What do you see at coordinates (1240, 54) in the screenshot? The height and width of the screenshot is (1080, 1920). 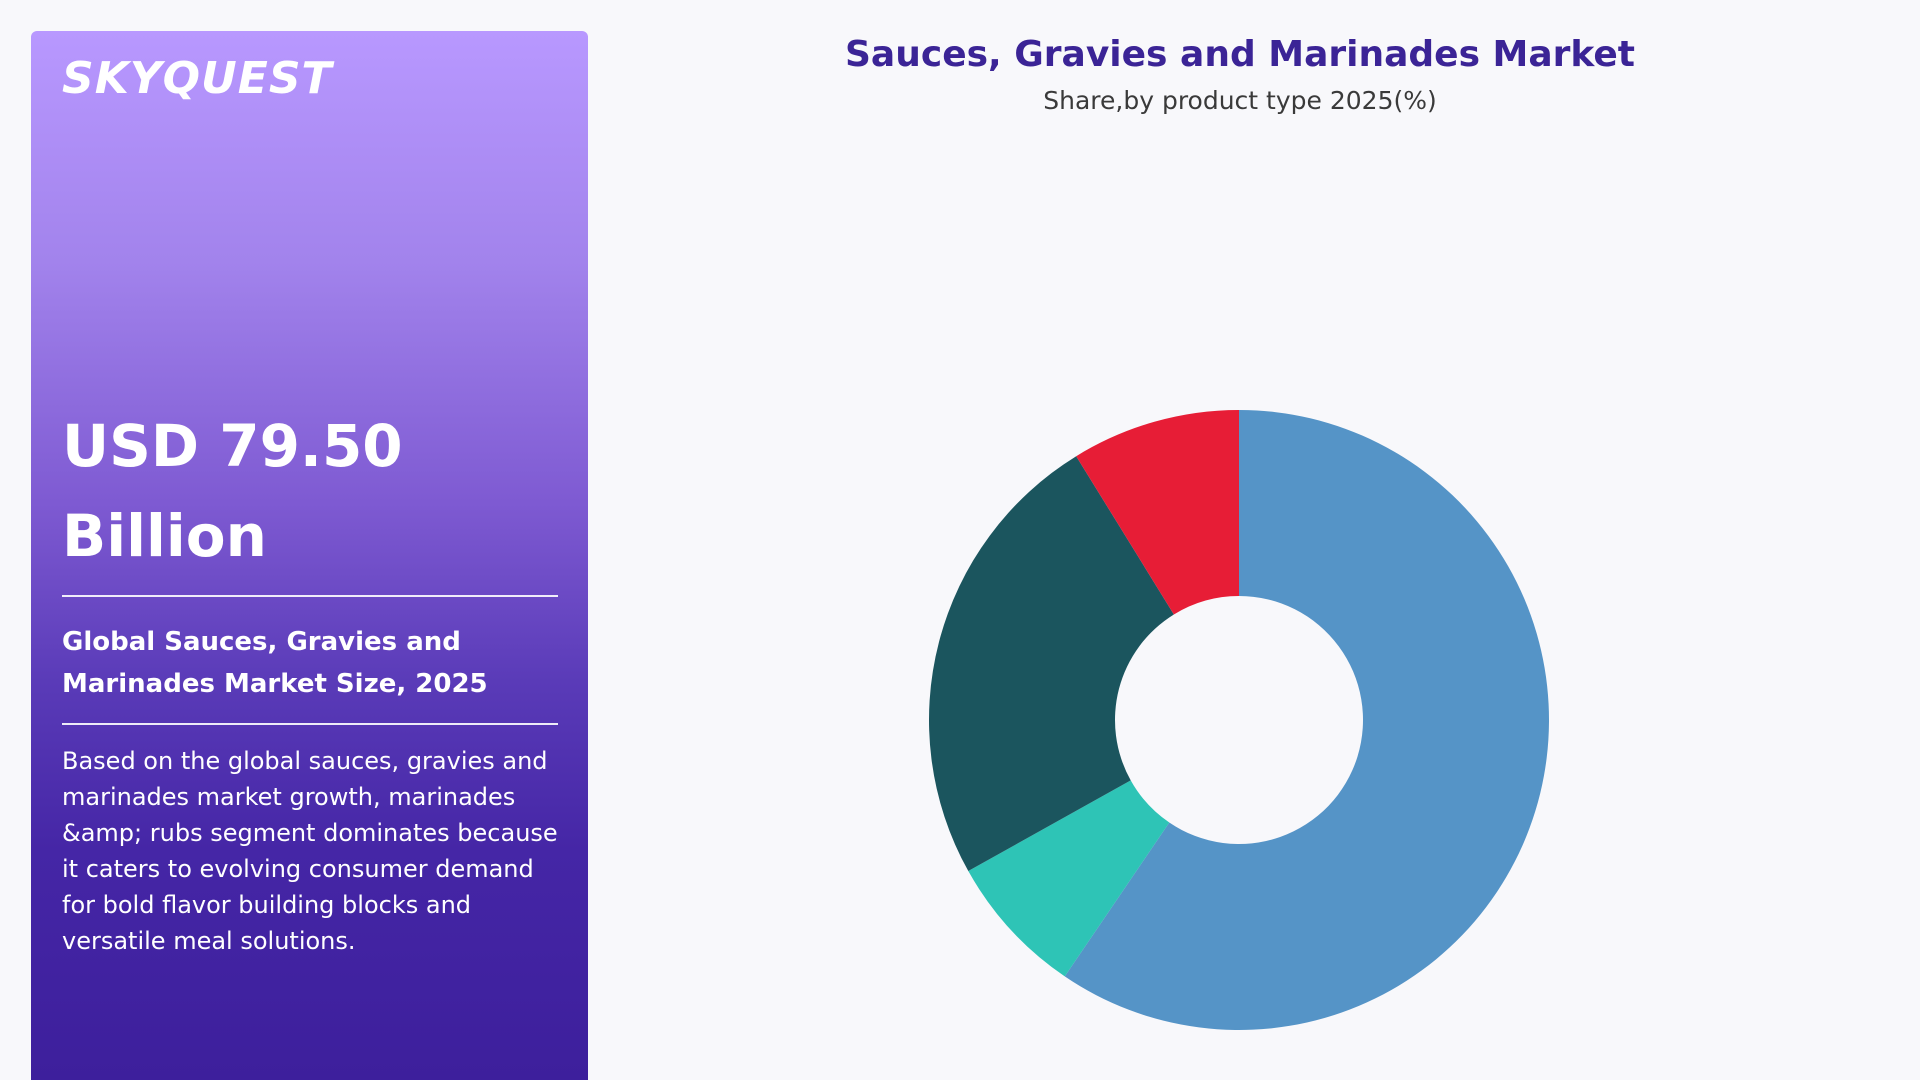 I see `chart-title: Sauces, Gravies and Marinades Market` at bounding box center [1240, 54].